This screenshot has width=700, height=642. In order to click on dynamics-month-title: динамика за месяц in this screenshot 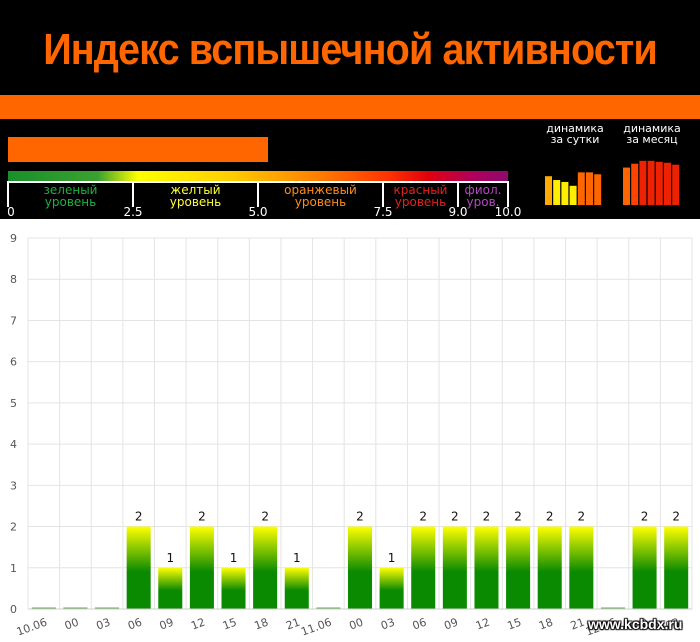, I will do `click(652, 134)`.